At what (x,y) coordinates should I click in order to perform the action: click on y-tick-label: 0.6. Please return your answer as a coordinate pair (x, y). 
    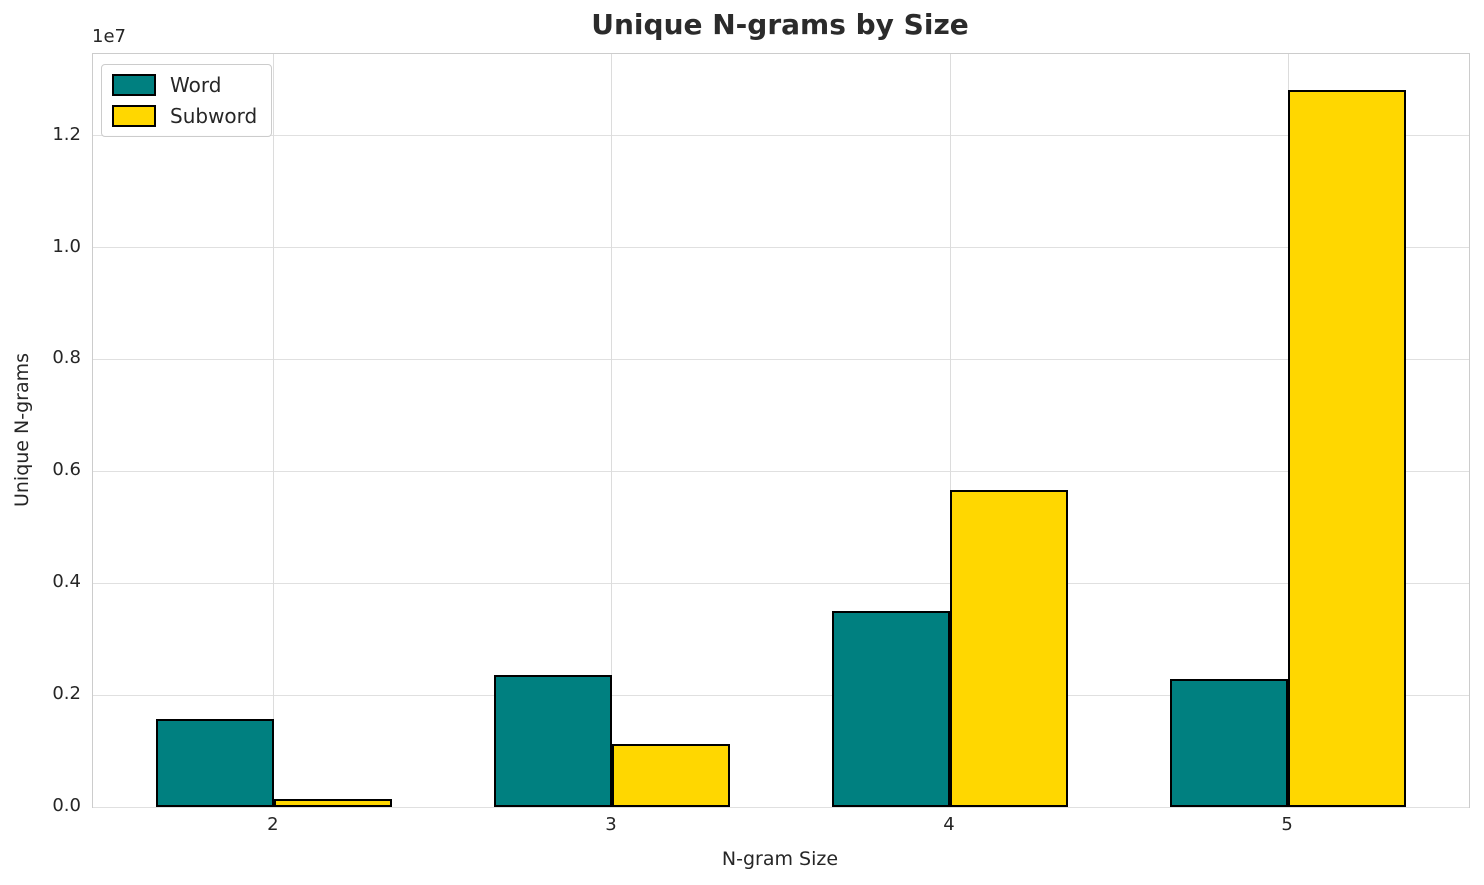
    Looking at the image, I should click on (66, 470).